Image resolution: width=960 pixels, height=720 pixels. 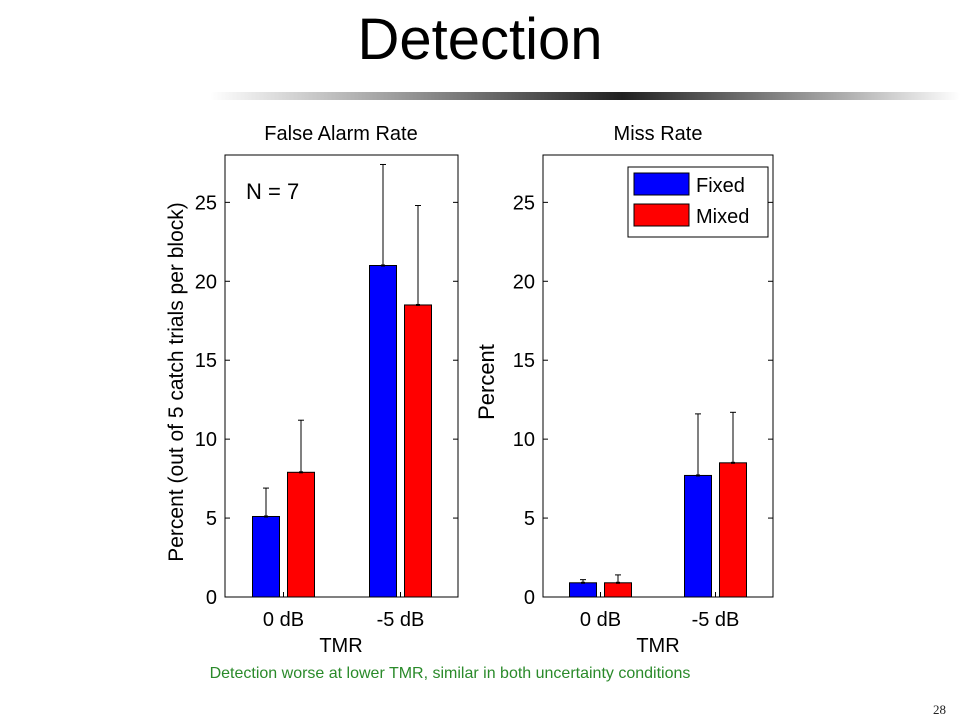 I want to click on legend-swatch-mixed, so click(x=661, y=215).